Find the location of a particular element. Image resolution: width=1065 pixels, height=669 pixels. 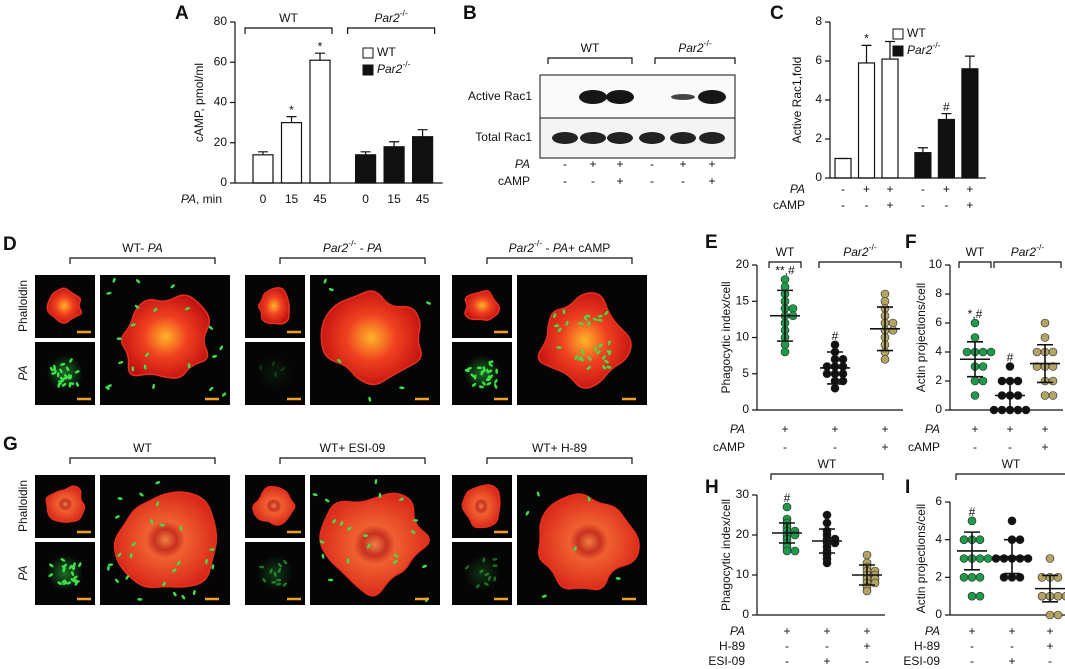

error-bar is located at coordinates (291, 119).